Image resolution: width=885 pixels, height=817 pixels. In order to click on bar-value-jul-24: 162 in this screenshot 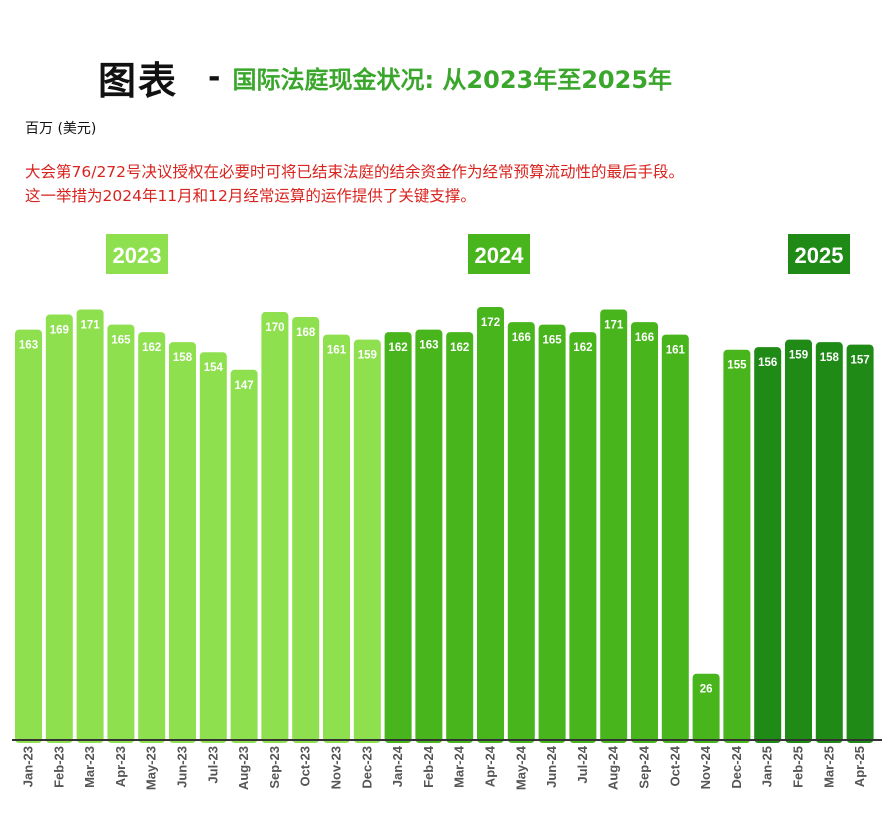, I will do `click(582, 348)`.